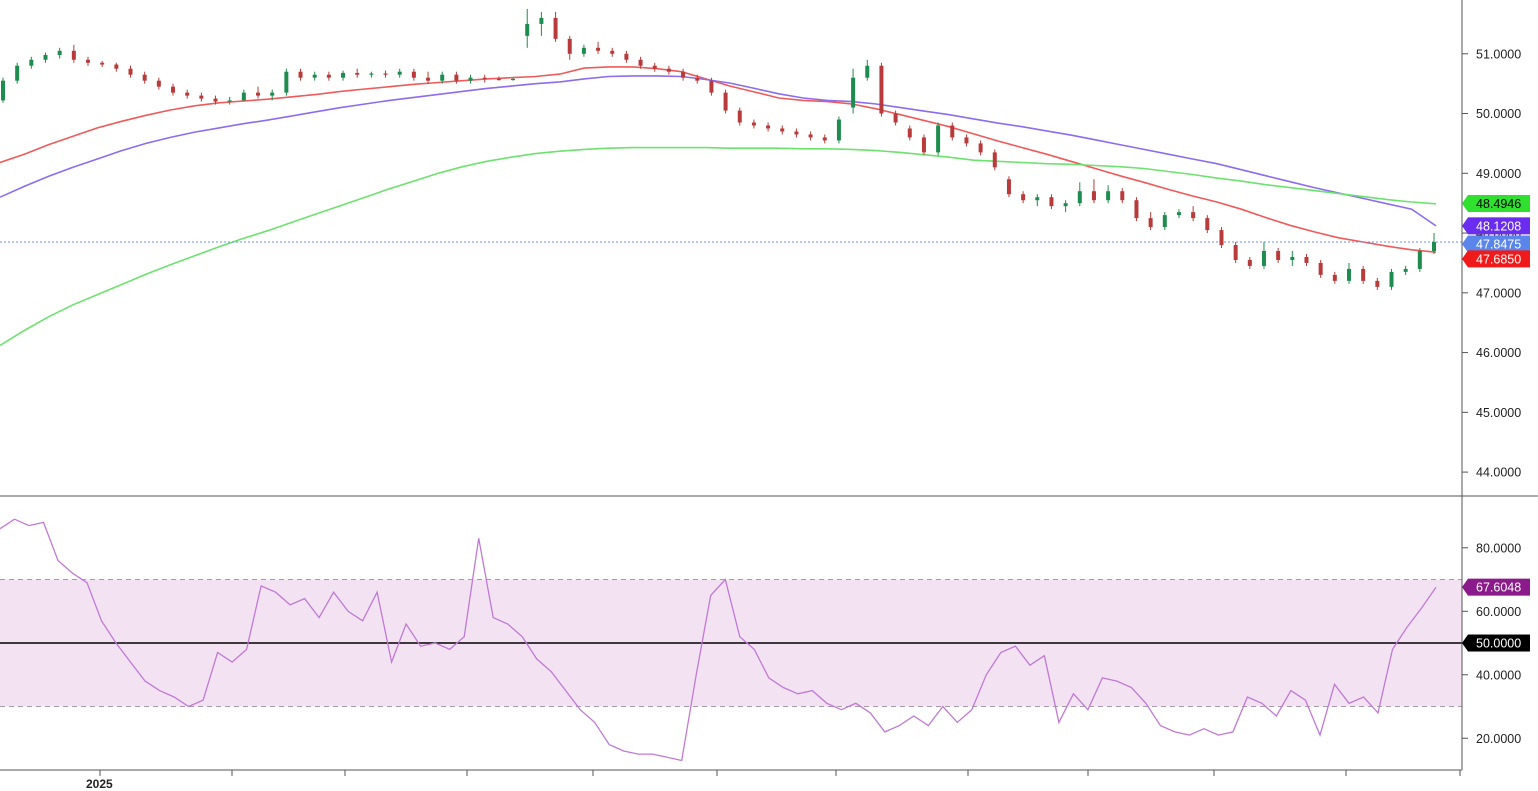  What do you see at coordinates (1498, 353) in the screenshot?
I see `price-tick-label: 46.0000` at bounding box center [1498, 353].